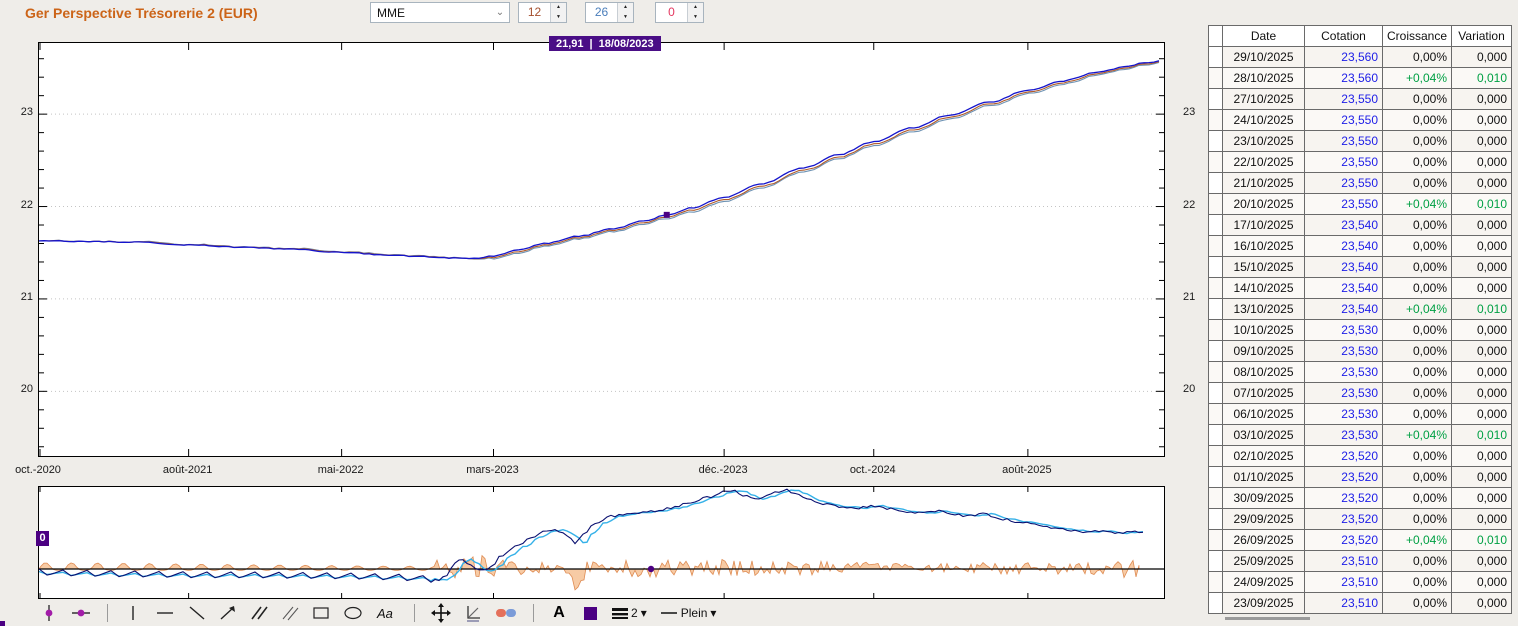 The width and height of the screenshot is (1518, 626). Describe the element at coordinates (1360, 204) in the screenshot. I see `table-row: 20/10/2025 23,550 +0,04% 0,010` at that location.